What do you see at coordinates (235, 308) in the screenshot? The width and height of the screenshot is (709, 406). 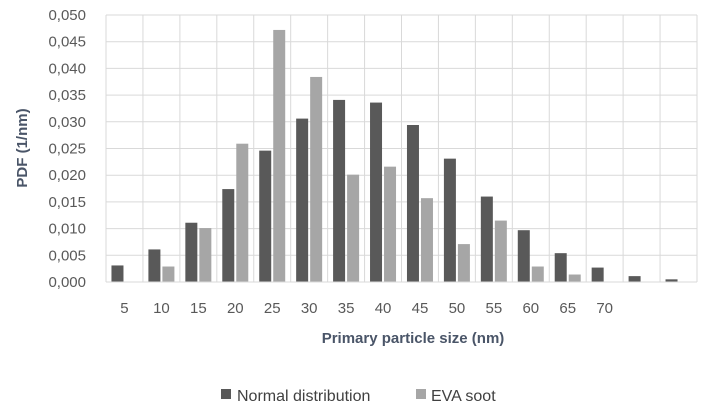 I see `x-tick-label: 20` at bounding box center [235, 308].